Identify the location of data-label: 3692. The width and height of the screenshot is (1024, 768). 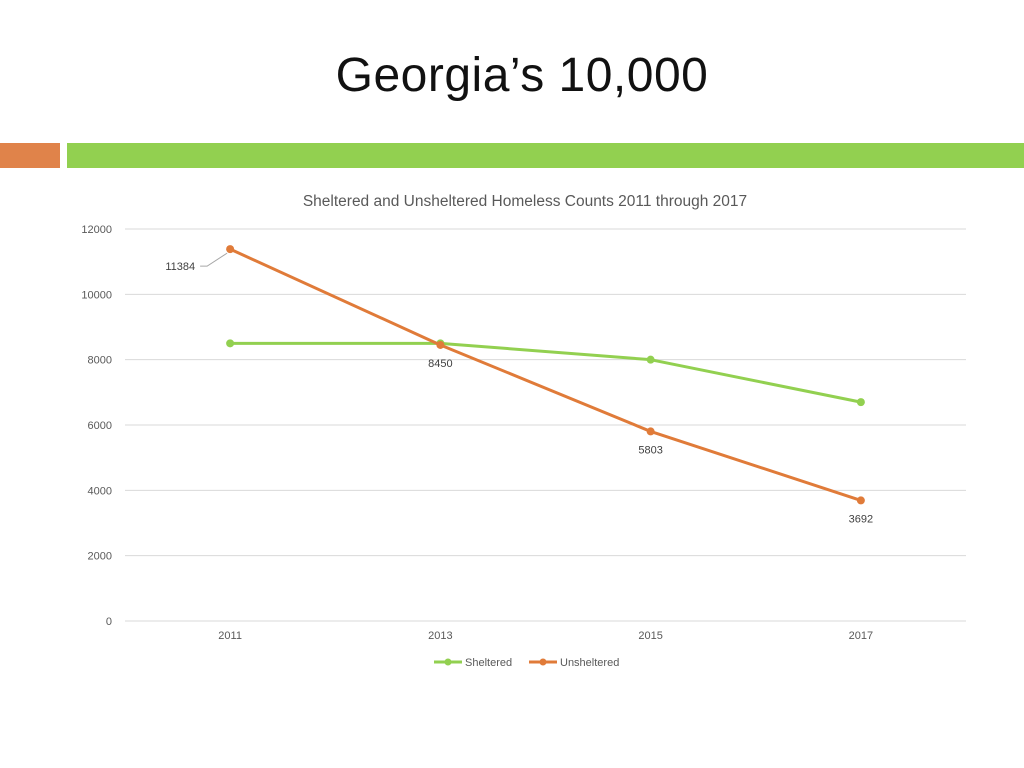
(861, 519).